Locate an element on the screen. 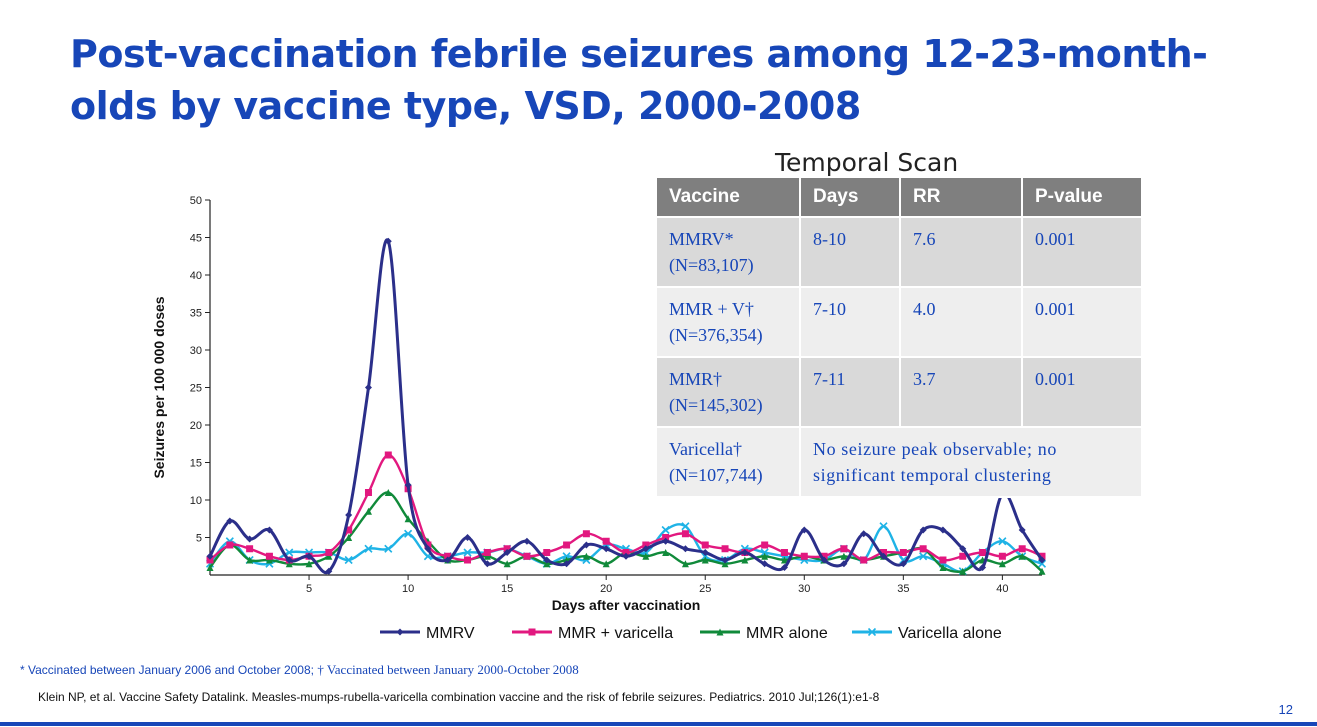 The height and width of the screenshot is (727, 1317). y-tick-label: 10 is located at coordinates (196, 501).